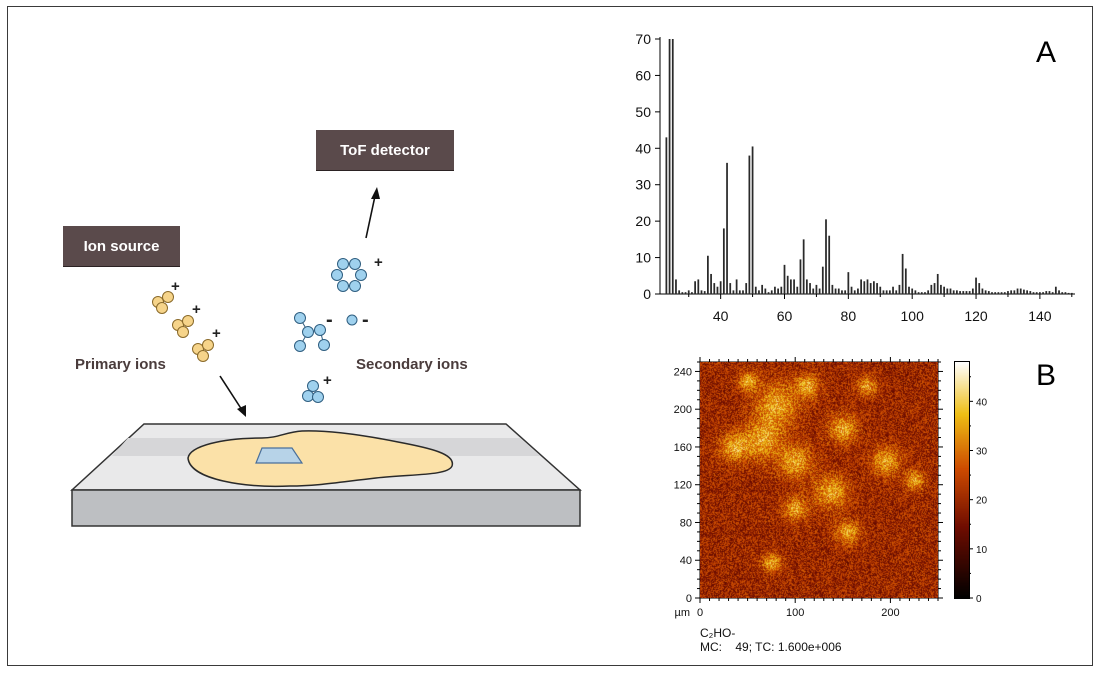 The image size is (1103, 675). What do you see at coordinates (1046, 52) in the screenshot?
I see `panel-a-letter: A` at bounding box center [1046, 52].